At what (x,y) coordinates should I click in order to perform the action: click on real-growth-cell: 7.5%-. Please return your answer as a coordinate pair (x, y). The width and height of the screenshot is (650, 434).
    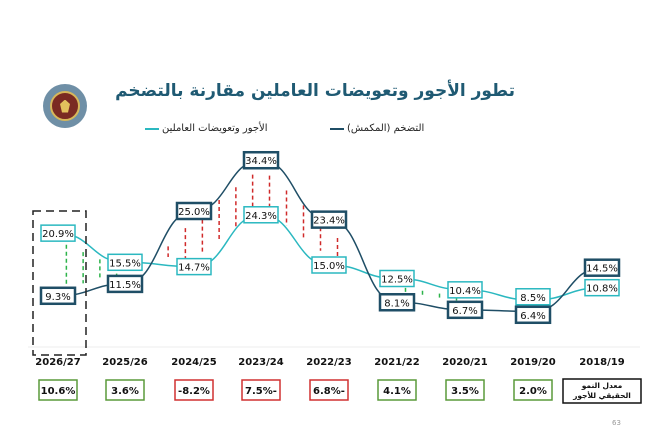
    Looking at the image, I should click on (261, 390).